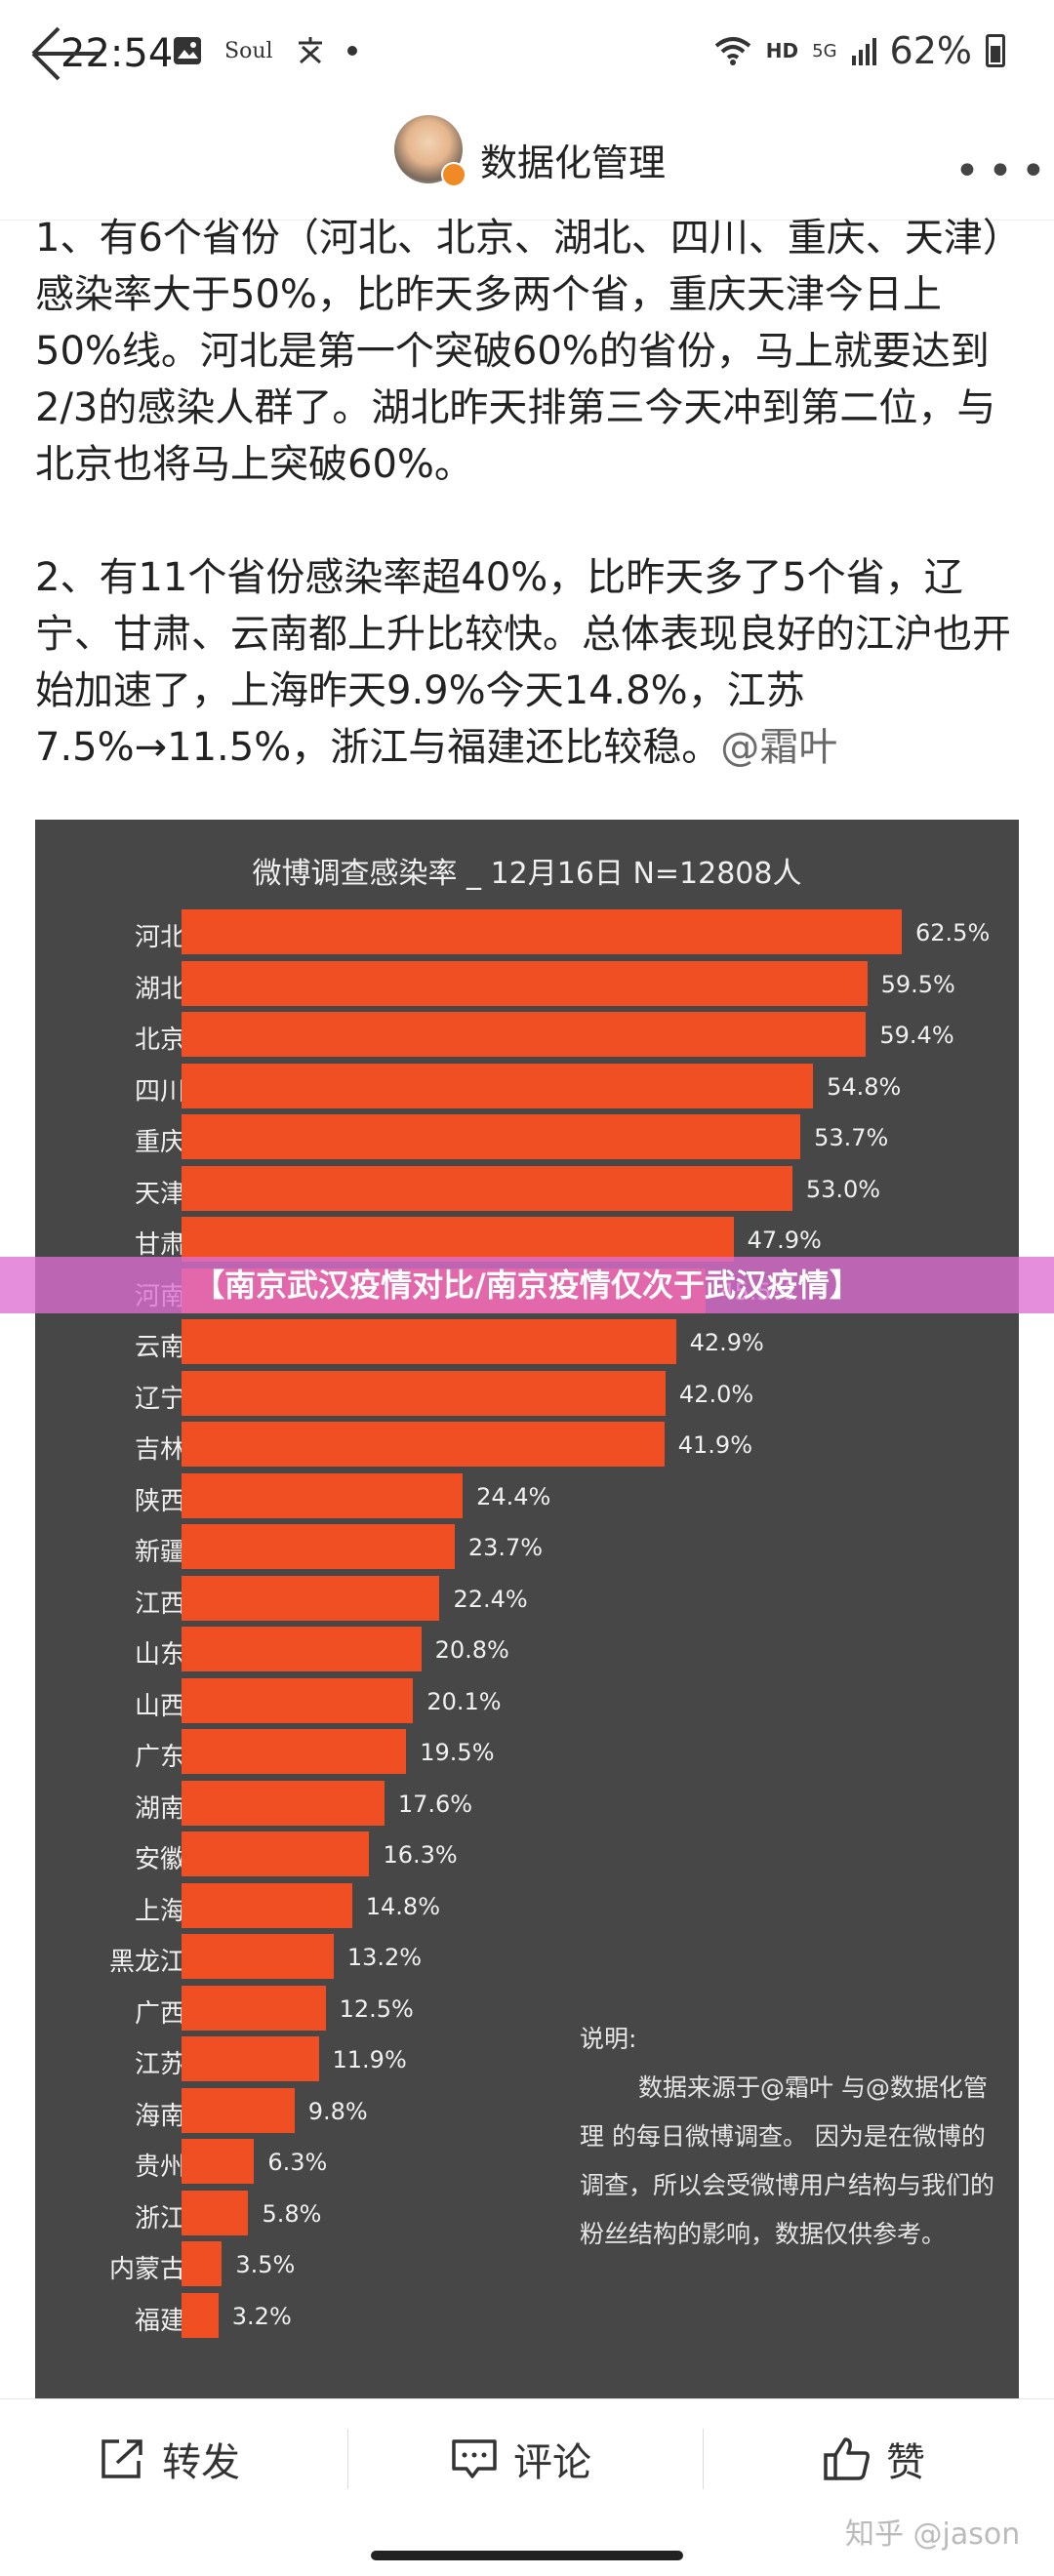  I want to click on more-options-icon: •••, so click(1004, 171).